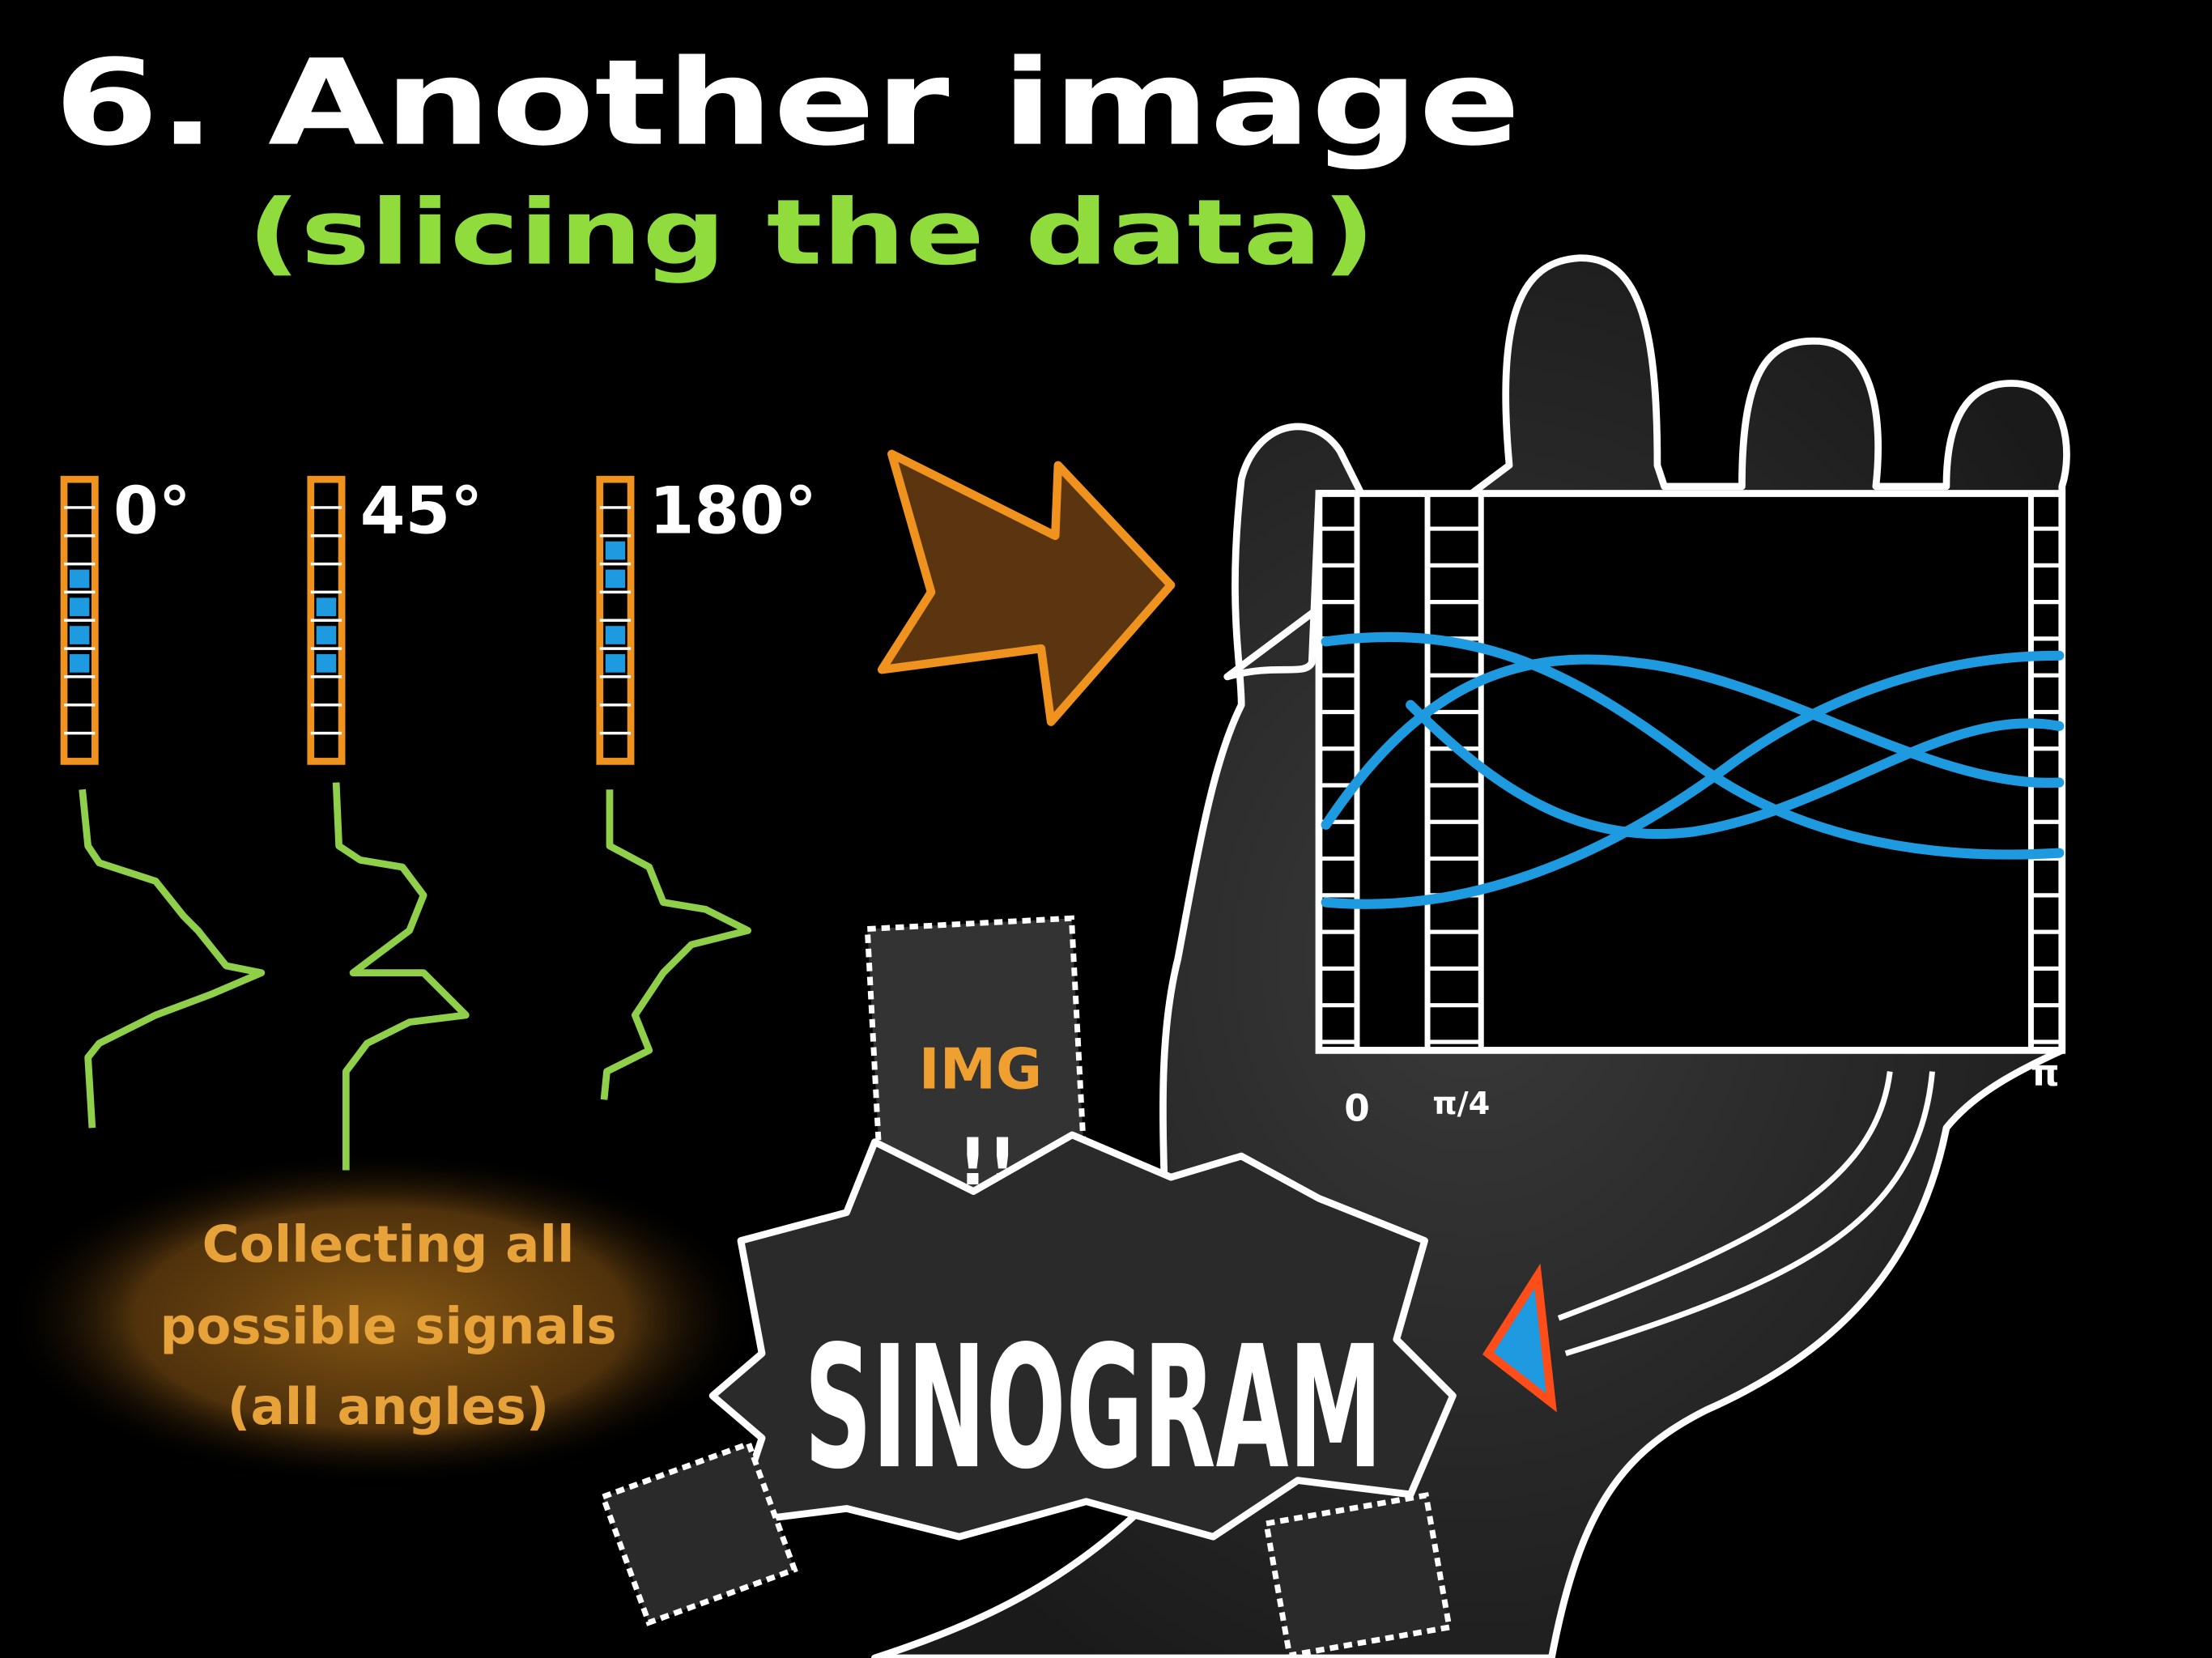 This screenshot has height=1658, width=2212. What do you see at coordinates (2046, 1073) in the screenshot?
I see `axis-label: π` at bounding box center [2046, 1073].